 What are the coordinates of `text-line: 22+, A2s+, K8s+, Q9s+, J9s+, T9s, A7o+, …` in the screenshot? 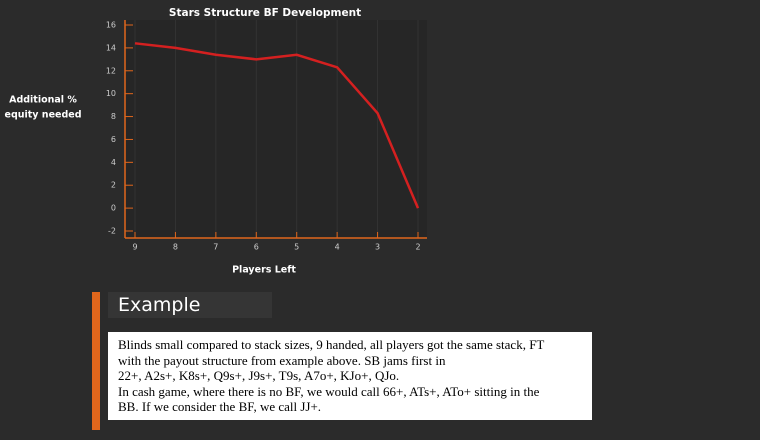 It's located at (259, 375).